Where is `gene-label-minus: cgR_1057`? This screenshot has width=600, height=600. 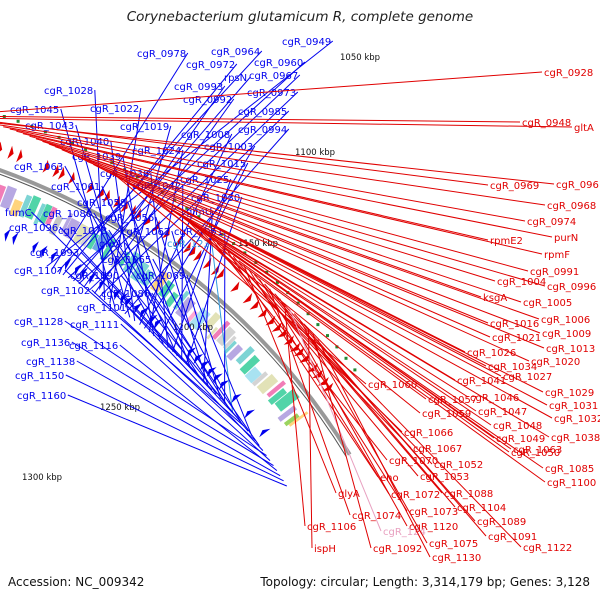
gene-label-minus: cgR_1057 is located at coordinates (452, 400).